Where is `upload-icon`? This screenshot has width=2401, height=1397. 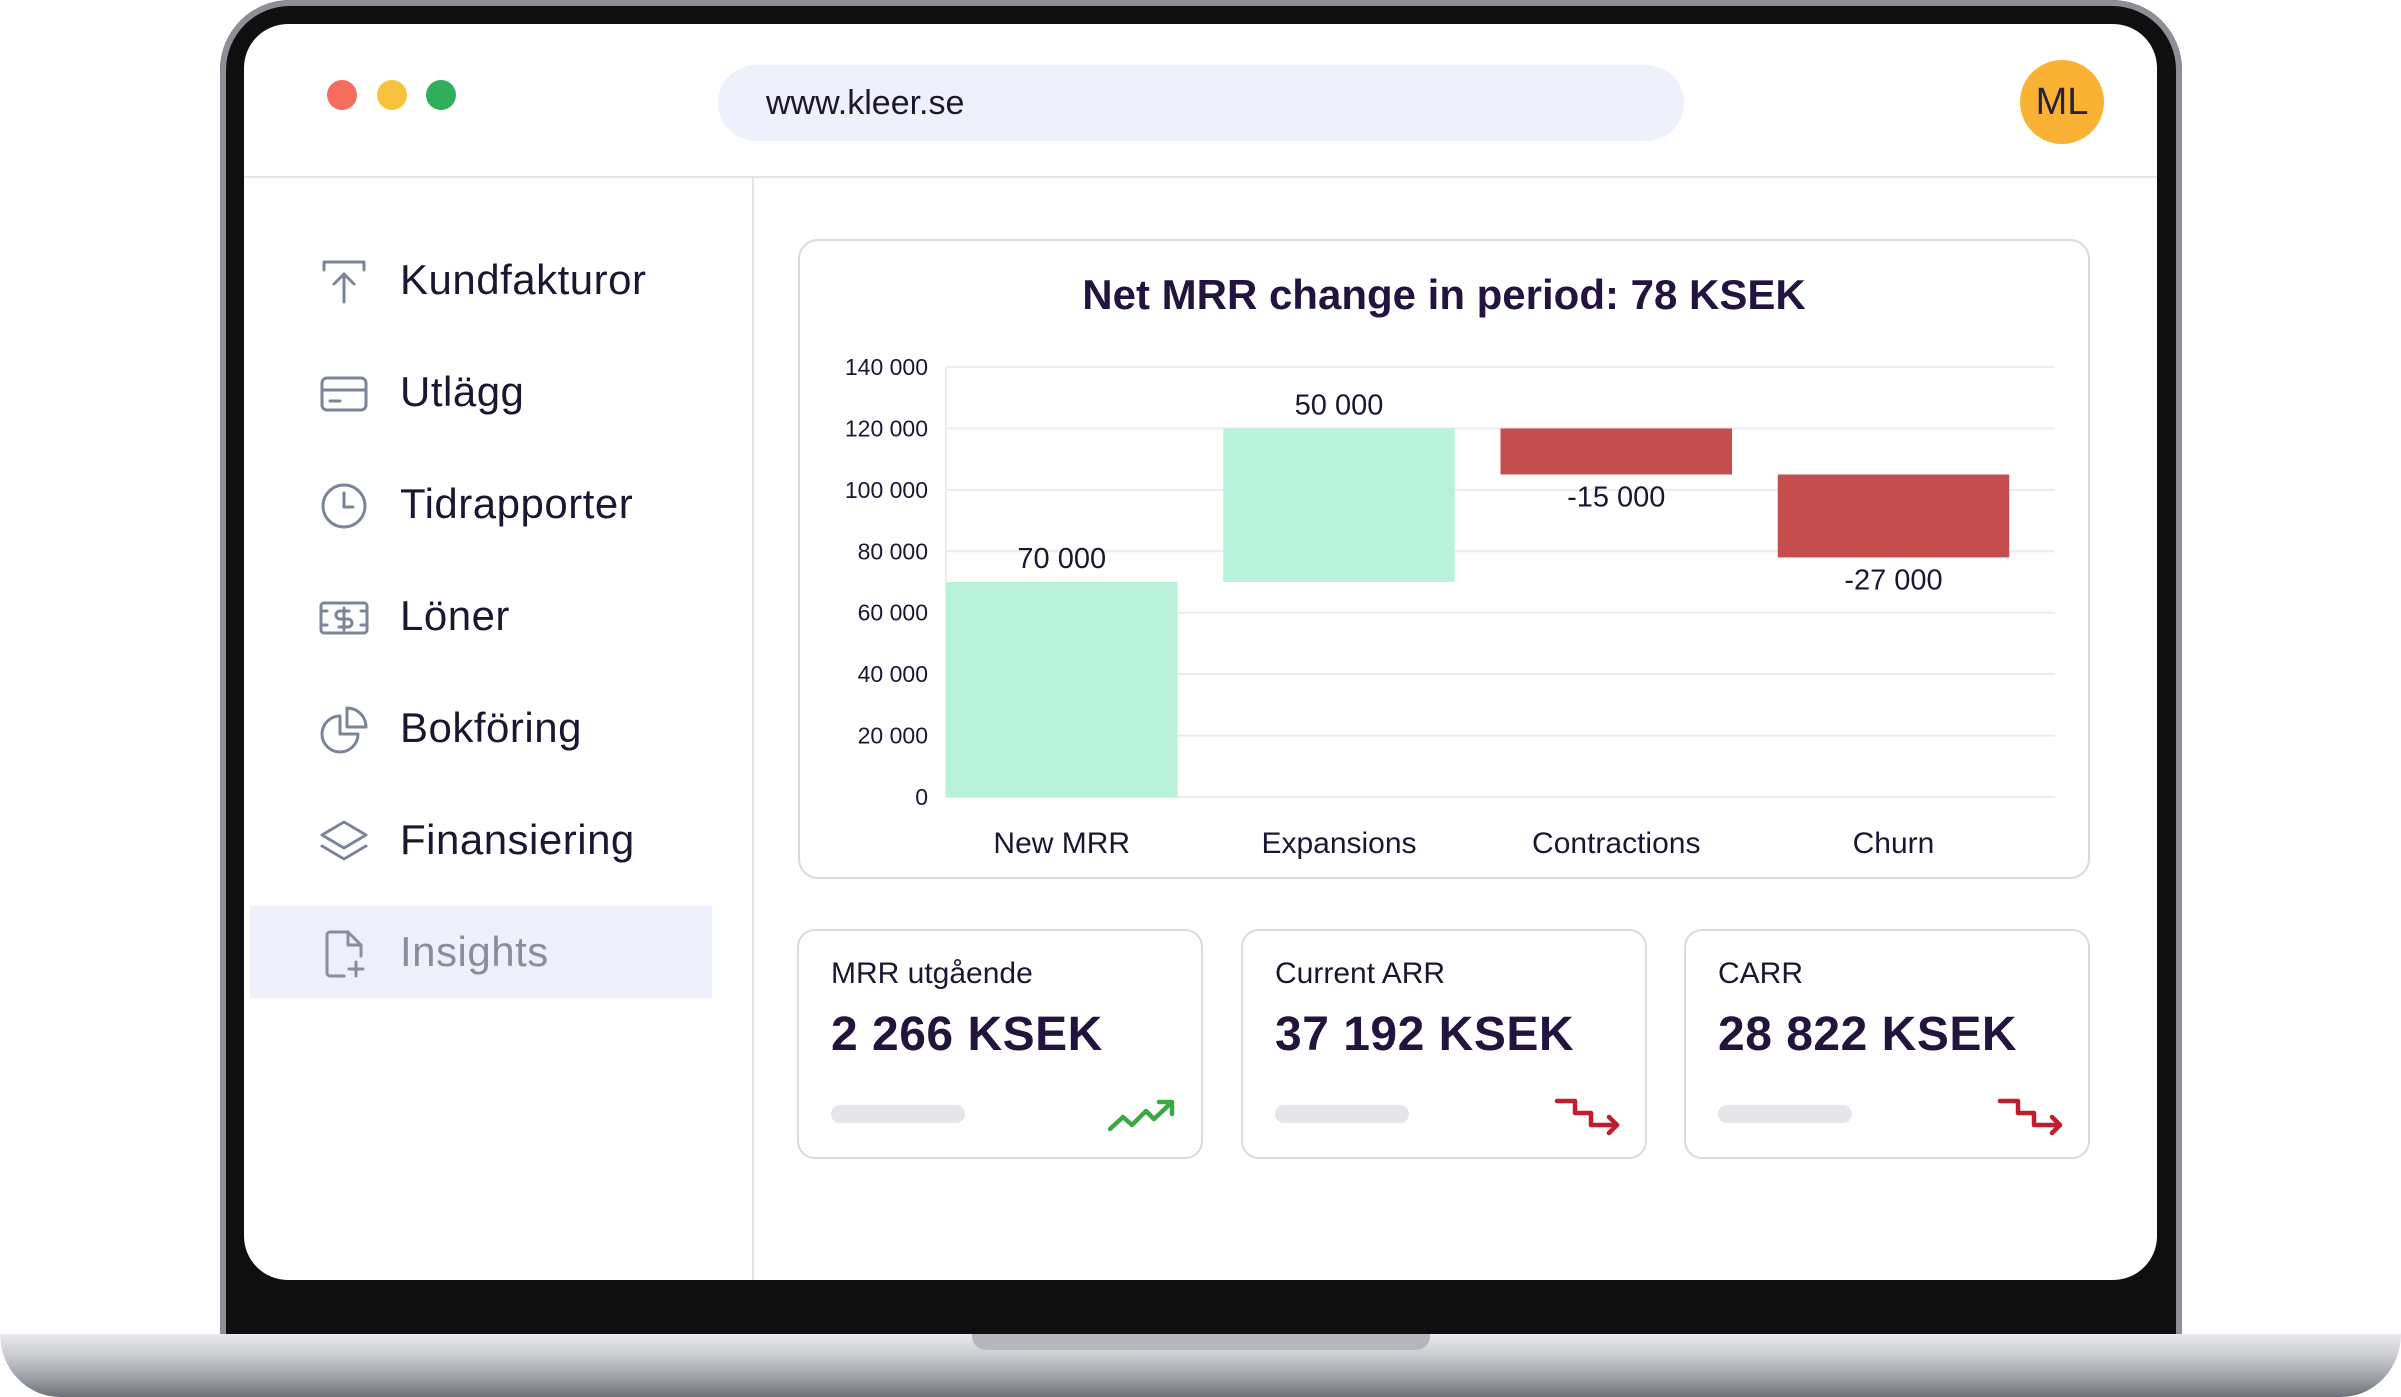 upload-icon is located at coordinates (344, 282).